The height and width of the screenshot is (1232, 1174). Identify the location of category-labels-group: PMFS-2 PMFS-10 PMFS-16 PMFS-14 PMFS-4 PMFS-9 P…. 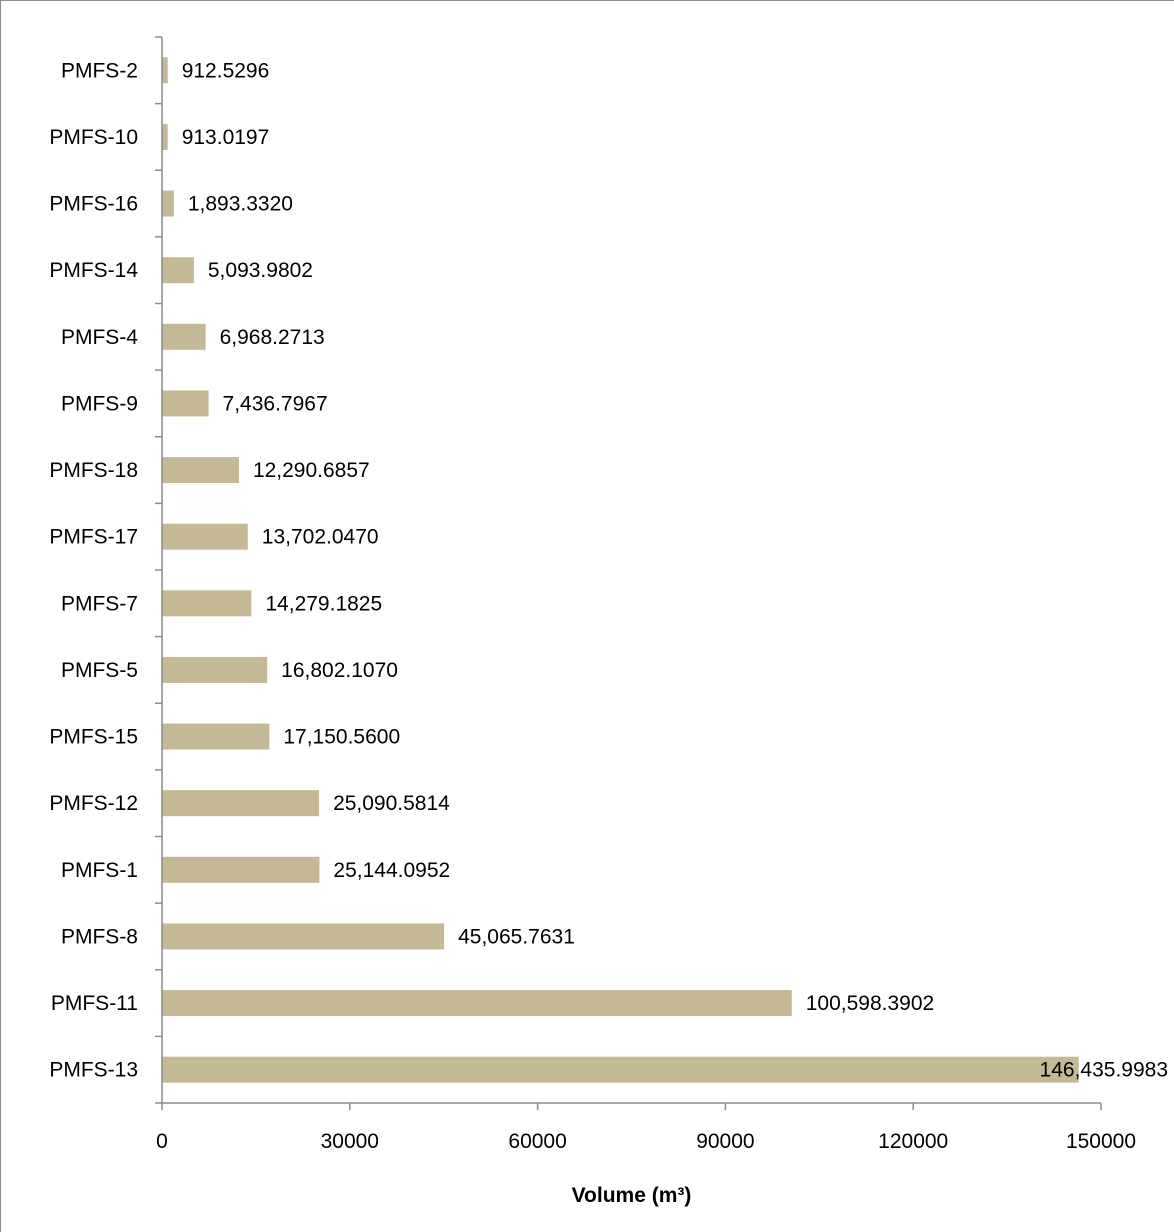
(93, 570).